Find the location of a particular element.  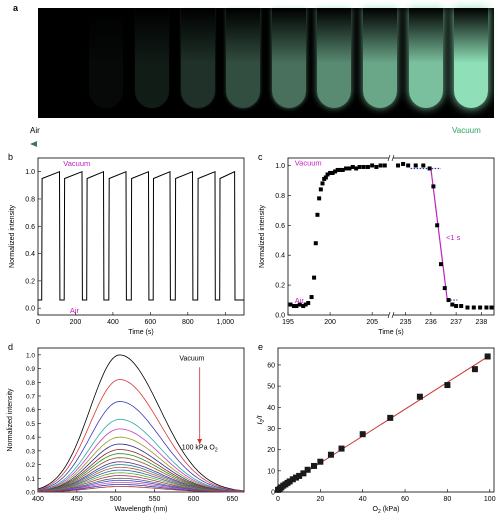

y-tick-label: 0.9 is located at coordinates (30, 369).